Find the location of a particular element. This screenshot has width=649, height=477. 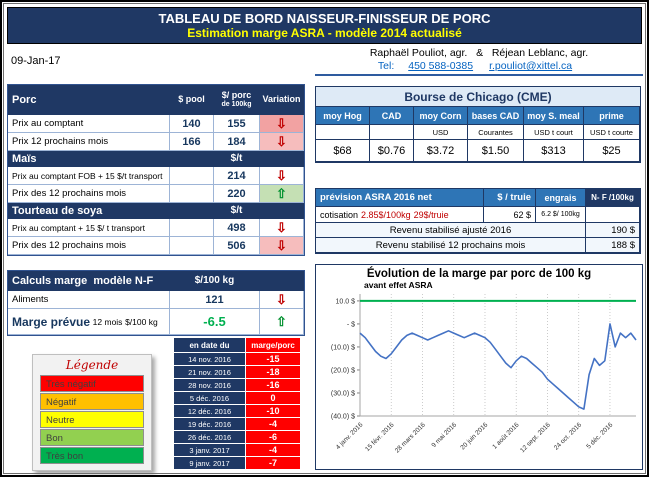

weekly-margin-header: en date du marge/porc is located at coordinates (237, 345).